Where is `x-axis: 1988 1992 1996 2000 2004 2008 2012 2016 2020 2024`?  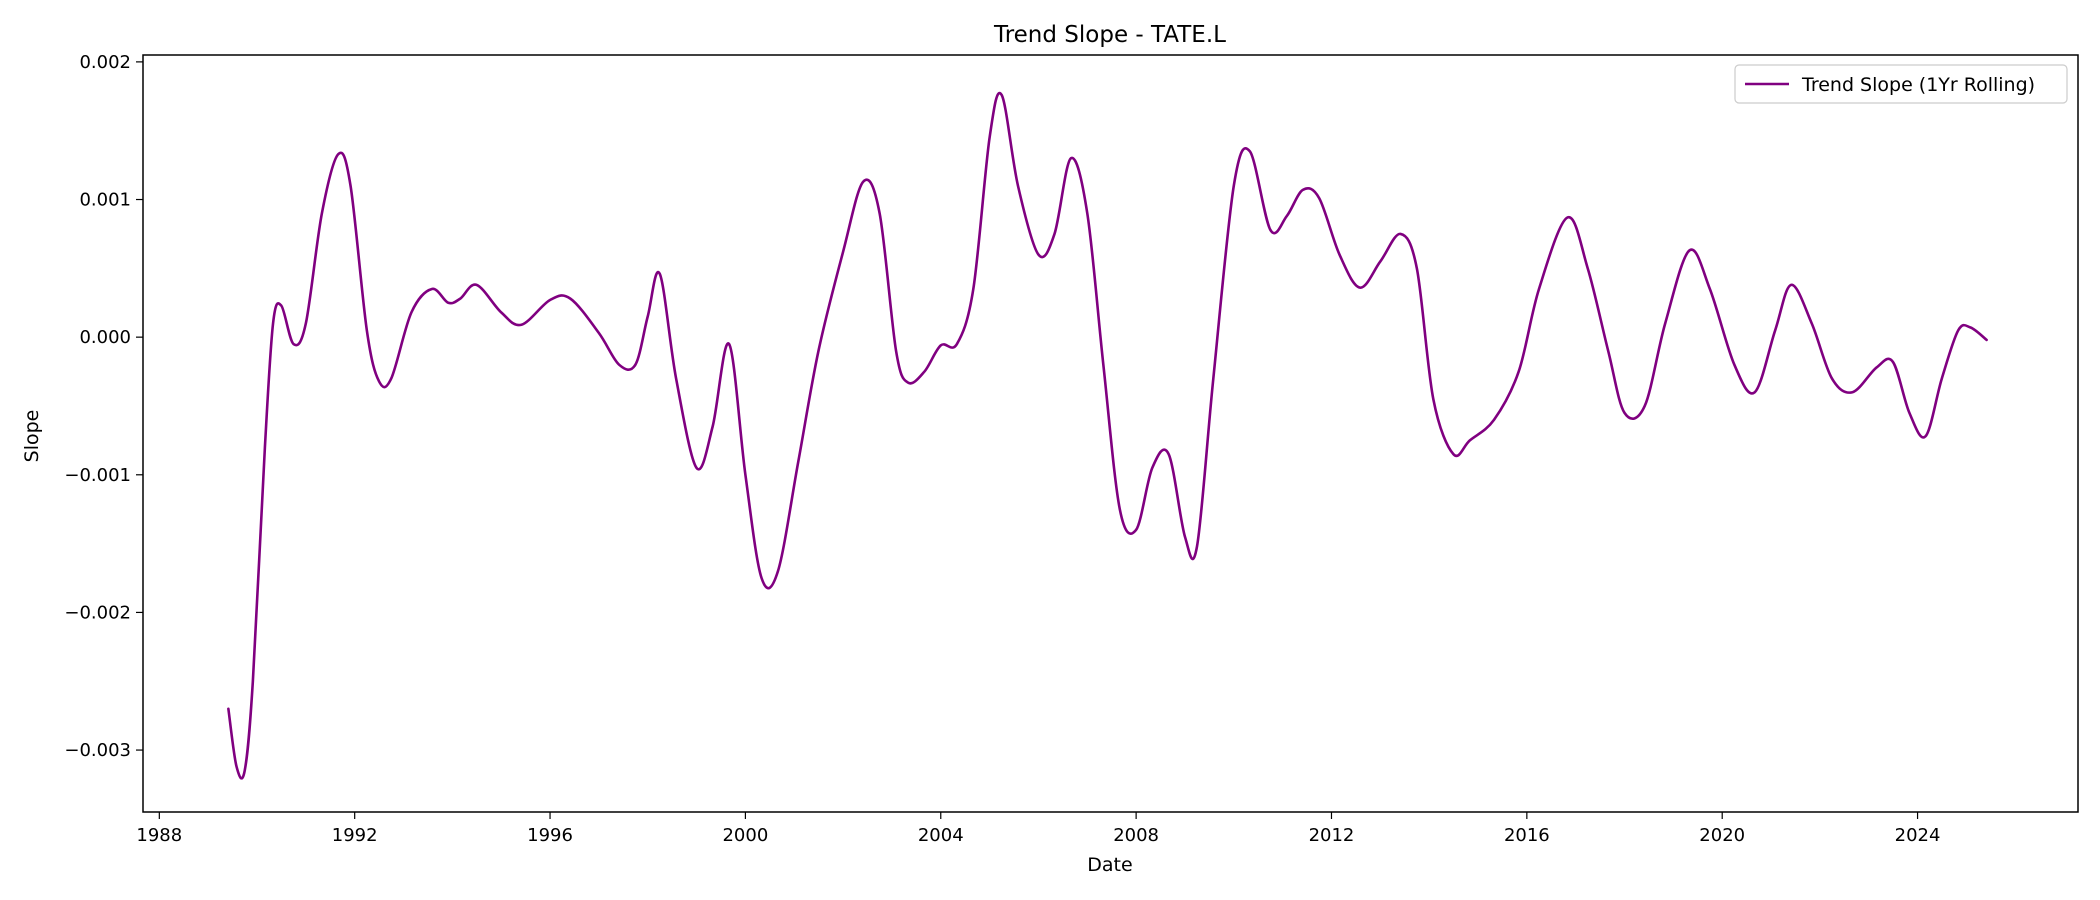
x-axis: 1988 1992 1996 2000 2004 2008 2012 2016 2020 2024 is located at coordinates (1038, 829).